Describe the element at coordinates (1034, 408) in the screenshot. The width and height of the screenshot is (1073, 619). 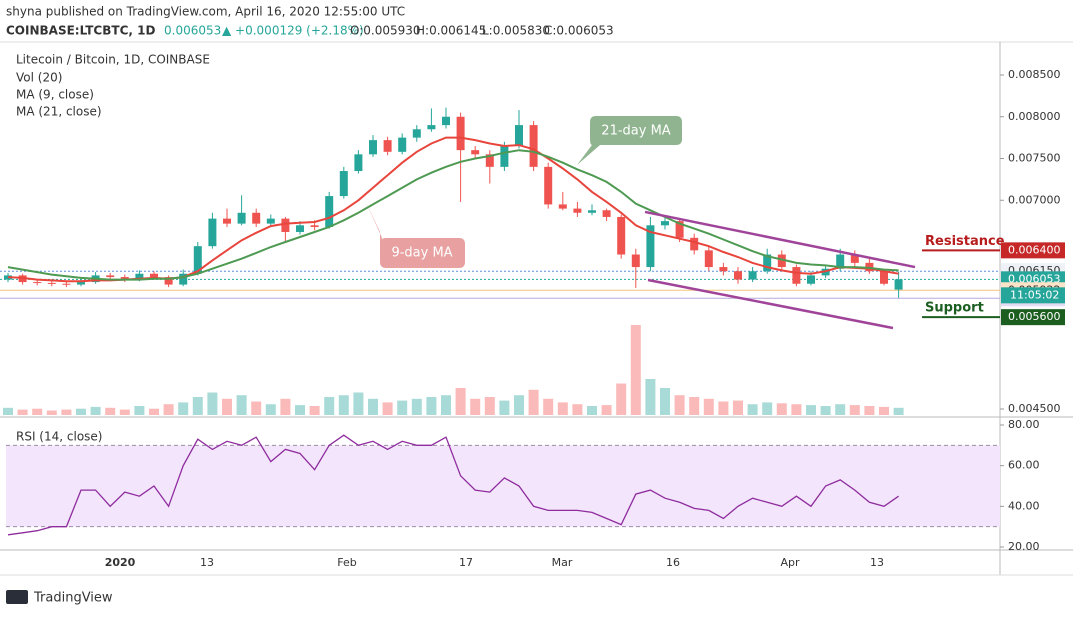
I see `y-tick-label: 0.004500` at that location.